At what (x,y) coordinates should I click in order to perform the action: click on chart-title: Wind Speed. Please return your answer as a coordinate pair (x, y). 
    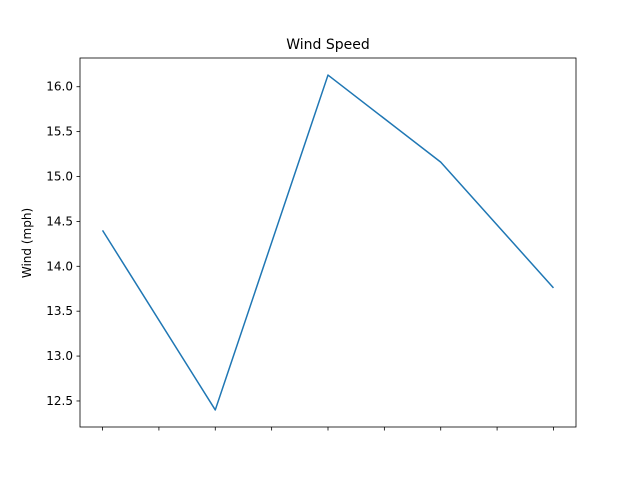
    Looking at the image, I should click on (328, 45).